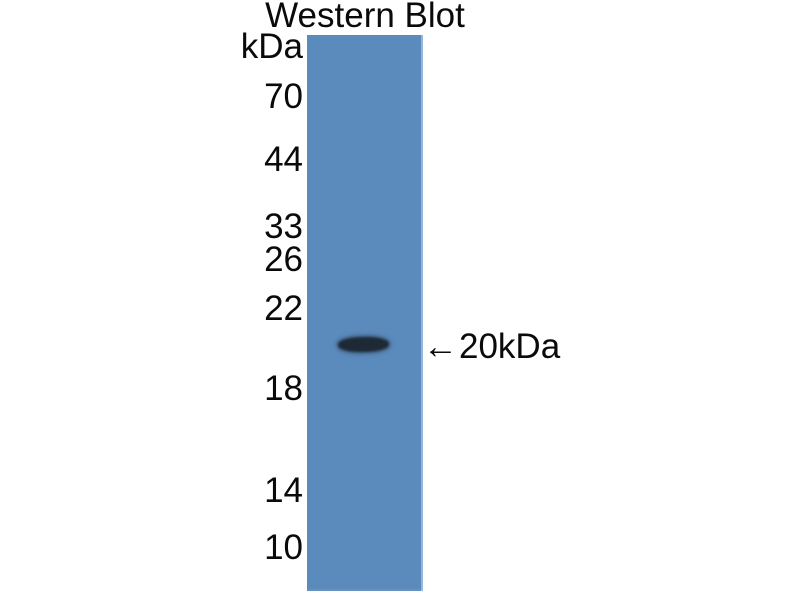  Describe the element at coordinates (283, 259) in the screenshot. I see `ladder-mark-26: 26` at that location.